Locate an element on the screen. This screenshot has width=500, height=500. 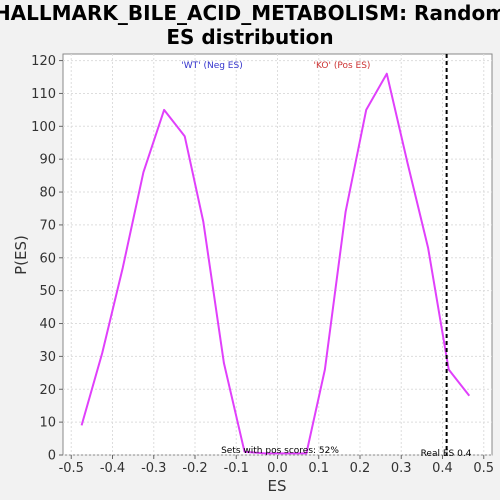
x-tick-label: -0.4 is located at coordinates (112, 468).